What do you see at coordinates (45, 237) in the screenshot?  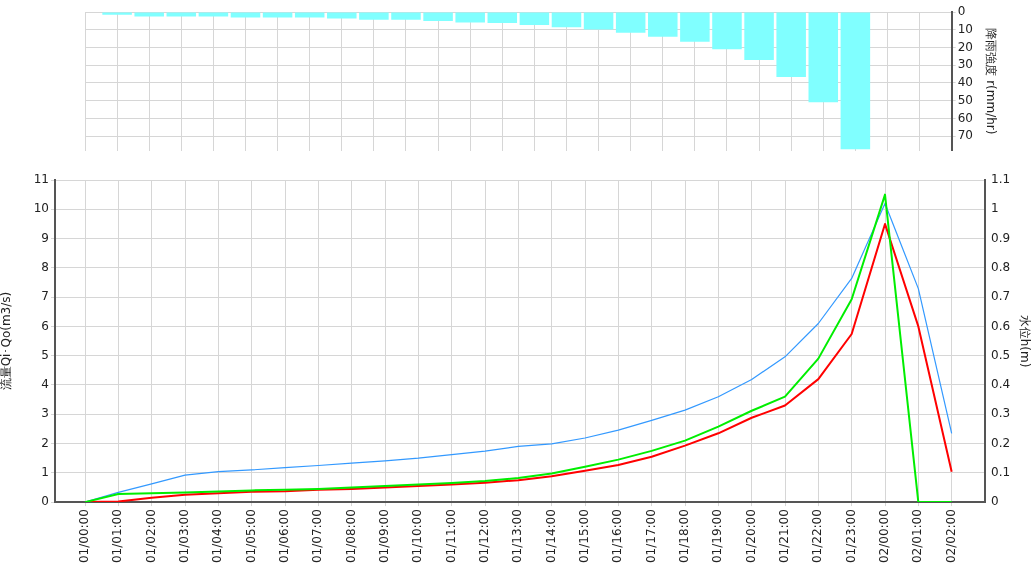 I see `y-tick-label: 9` at bounding box center [45, 237].